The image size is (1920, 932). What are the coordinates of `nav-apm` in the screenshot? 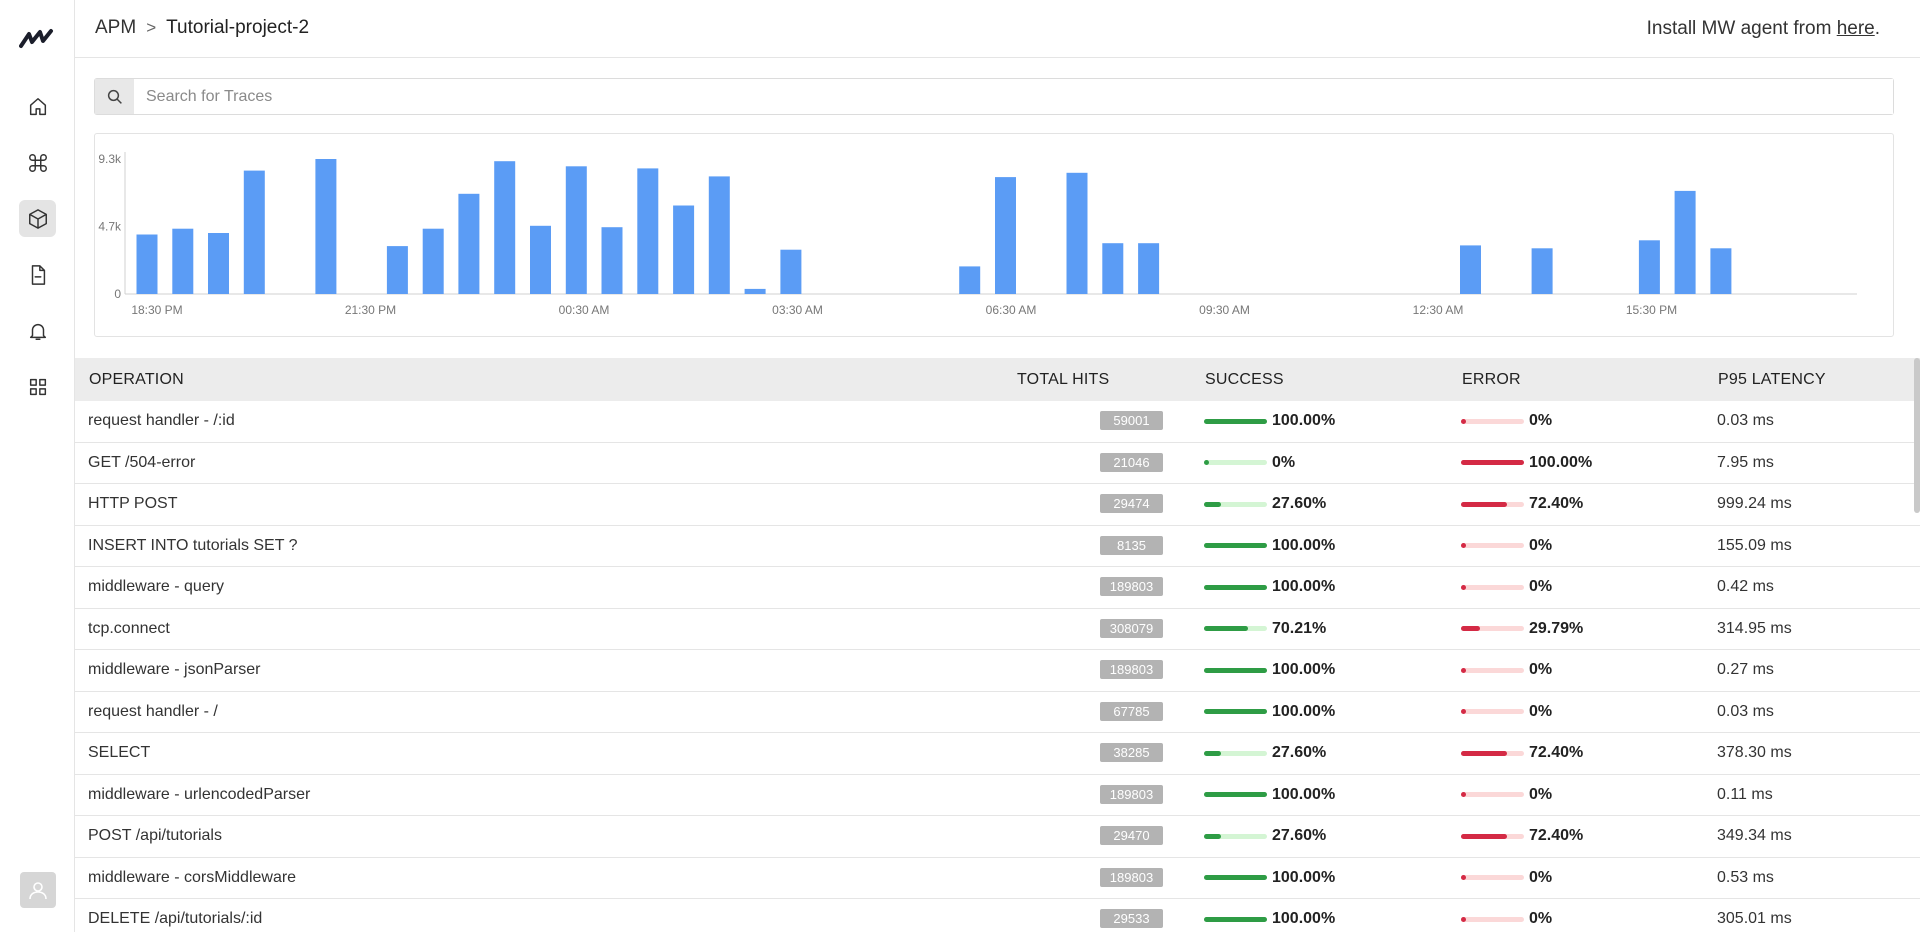 It's located at (37, 218).